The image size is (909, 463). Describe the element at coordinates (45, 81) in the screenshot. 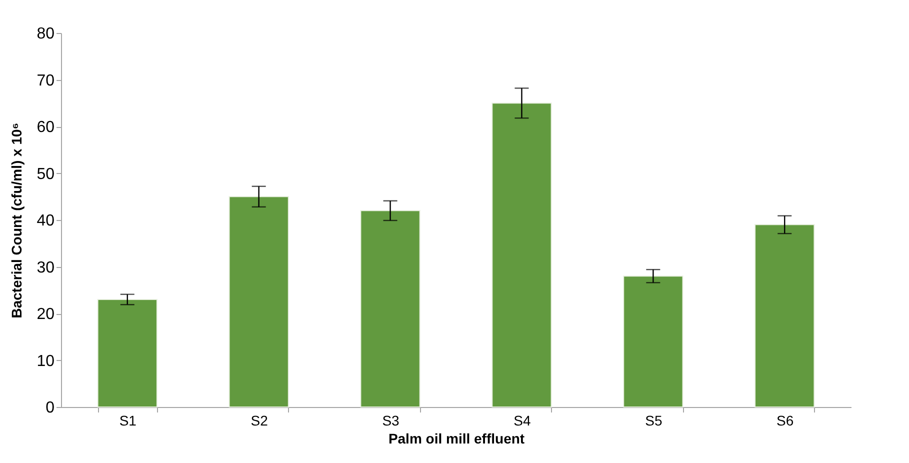

I see `y-tick-label: 70` at that location.